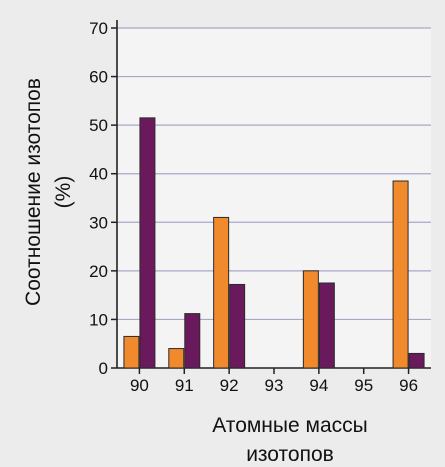 This screenshot has width=445, height=467. What do you see at coordinates (274, 385) in the screenshot?
I see `x-tick-label: 93` at bounding box center [274, 385].